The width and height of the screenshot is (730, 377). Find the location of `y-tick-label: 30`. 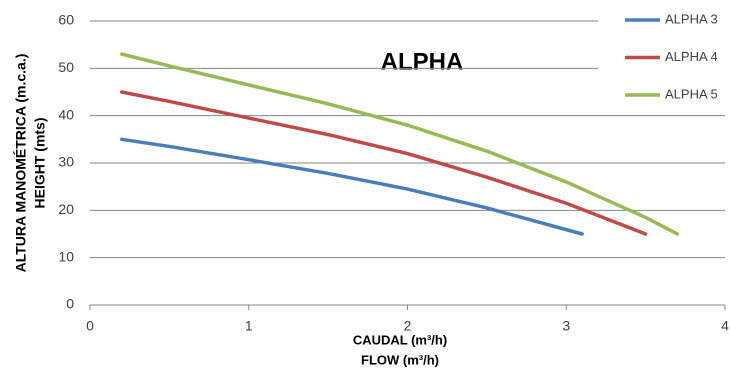

y-tick-label: 30 is located at coordinates (66, 162).